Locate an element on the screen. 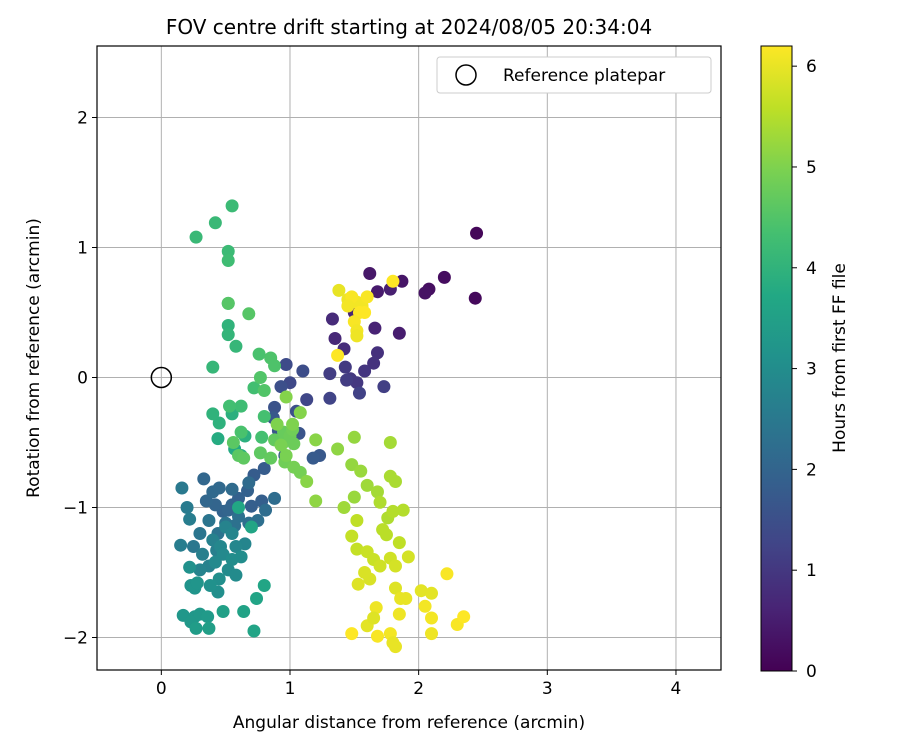 This screenshot has height=750, width=900. colorbar-tick-label: 0 is located at coordinates (811, 672).